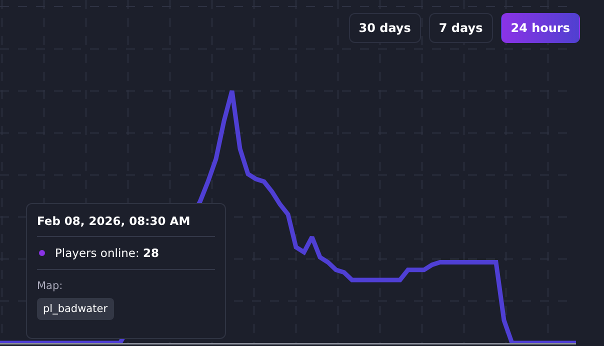  I want to click on text: 24 hours, so click(540, 28).